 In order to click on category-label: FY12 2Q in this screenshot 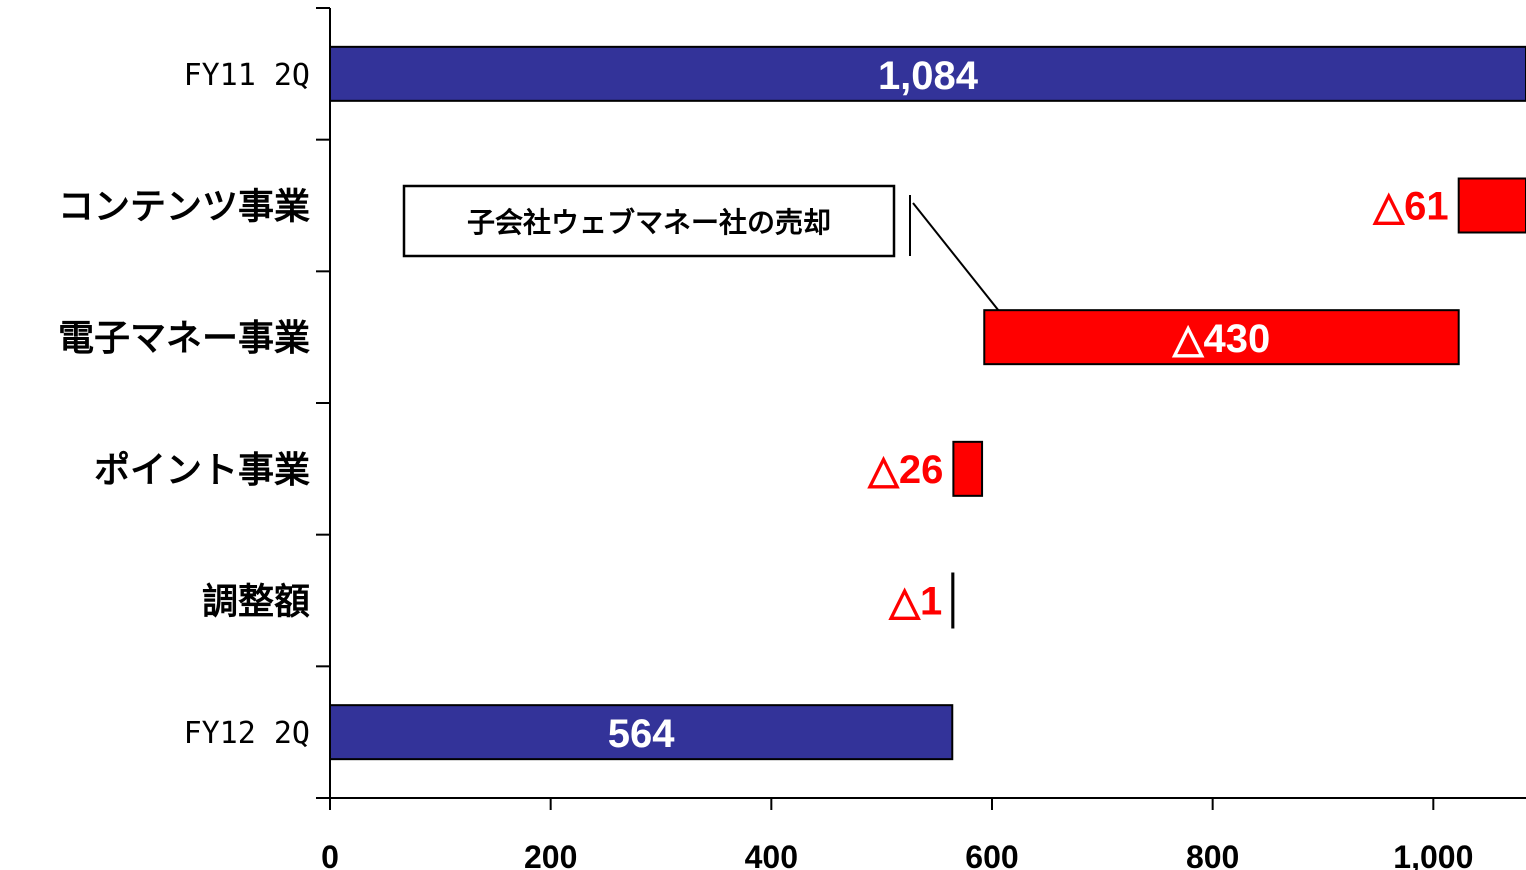, I will do `click(247, 733)`.